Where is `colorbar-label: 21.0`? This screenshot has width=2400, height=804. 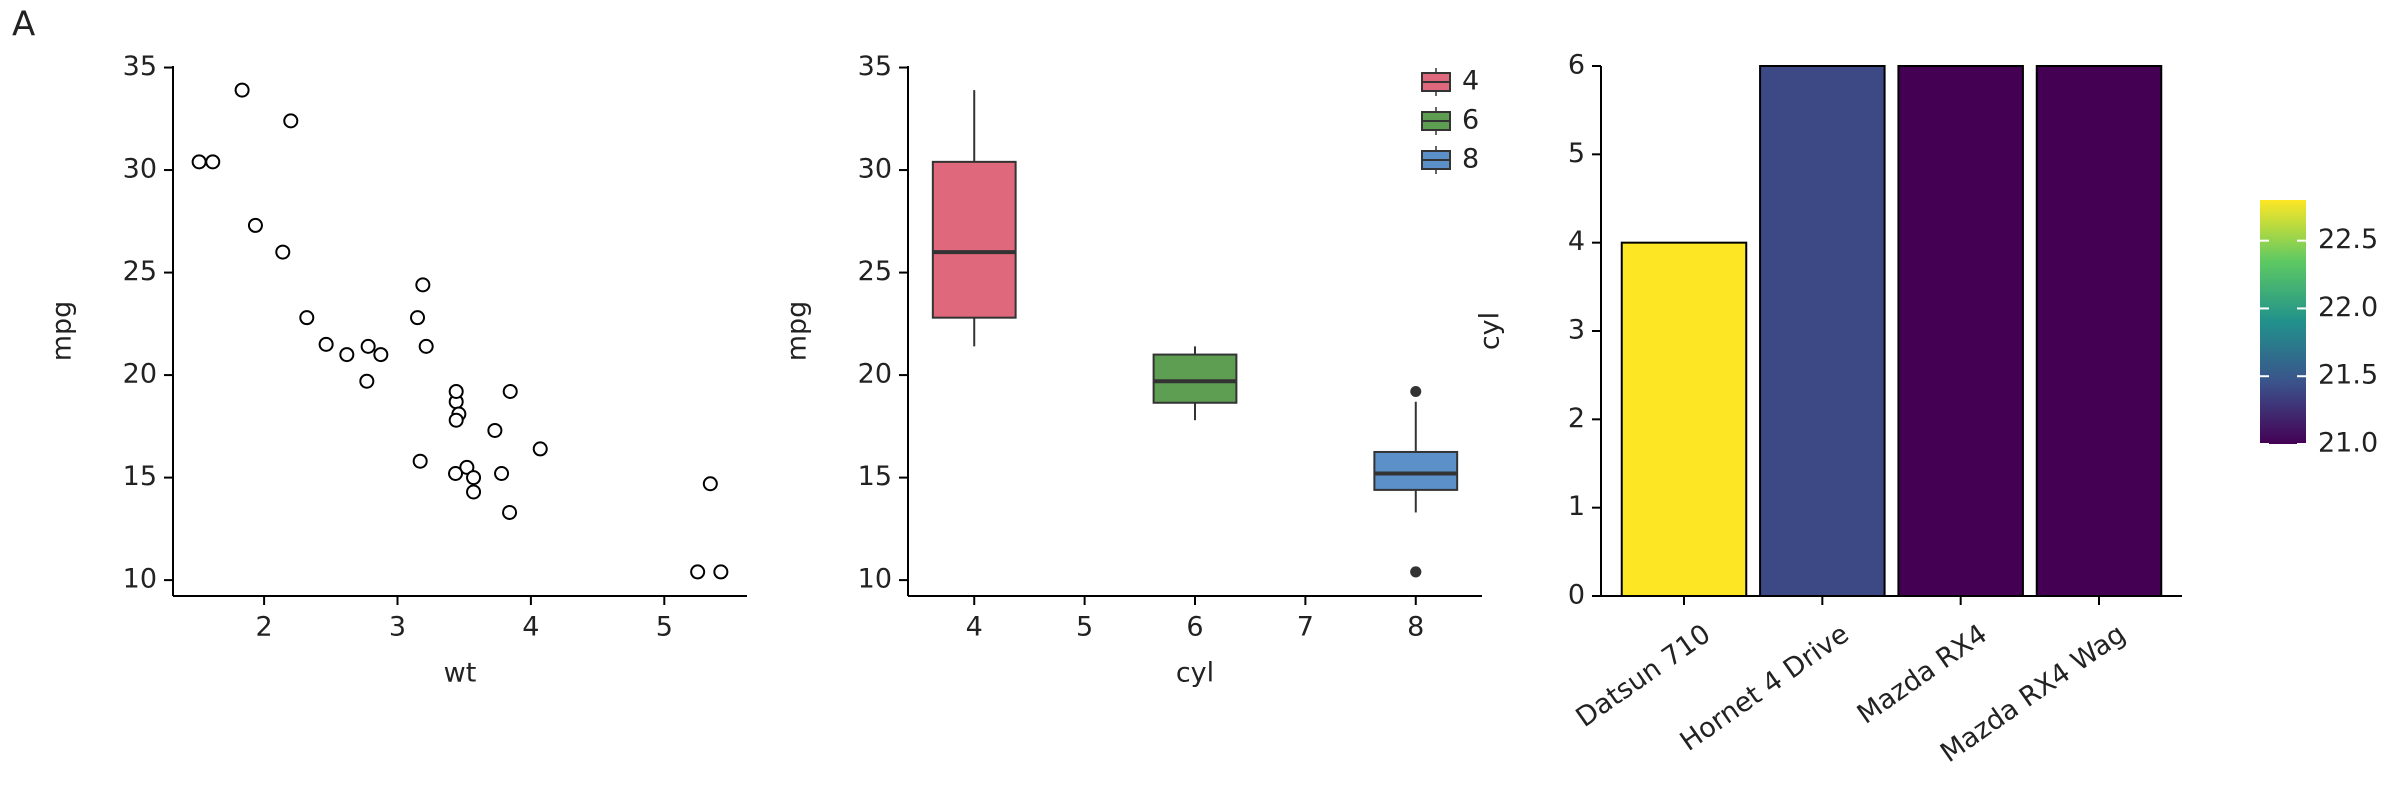 colorbar-label: 21.0 is located at coordinates (2348, 443).